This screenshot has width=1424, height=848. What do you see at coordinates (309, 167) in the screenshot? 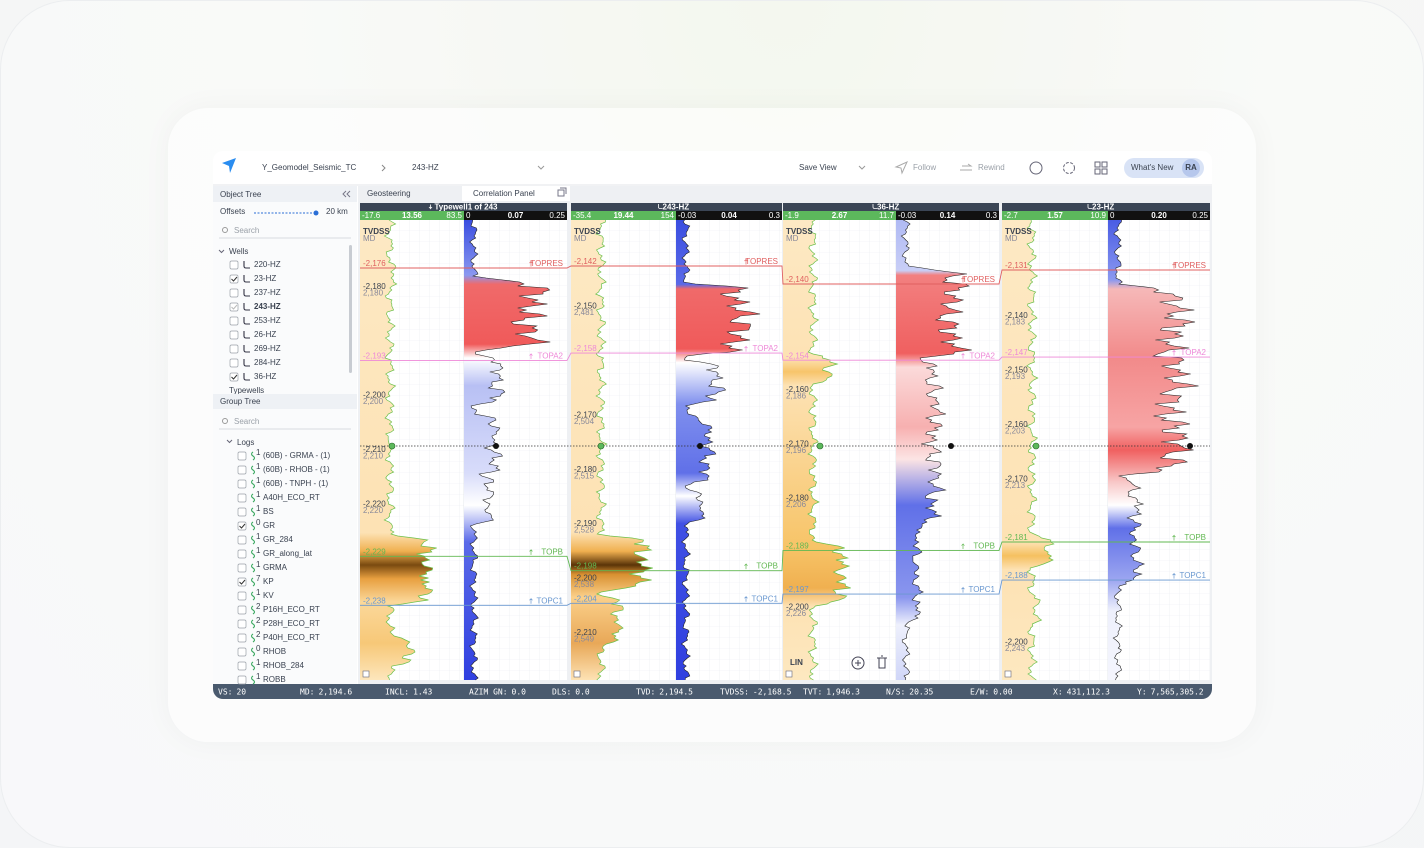
I see `project-name: Y_Geomodel_Seismic_TC` at bounding box center [309, 167].